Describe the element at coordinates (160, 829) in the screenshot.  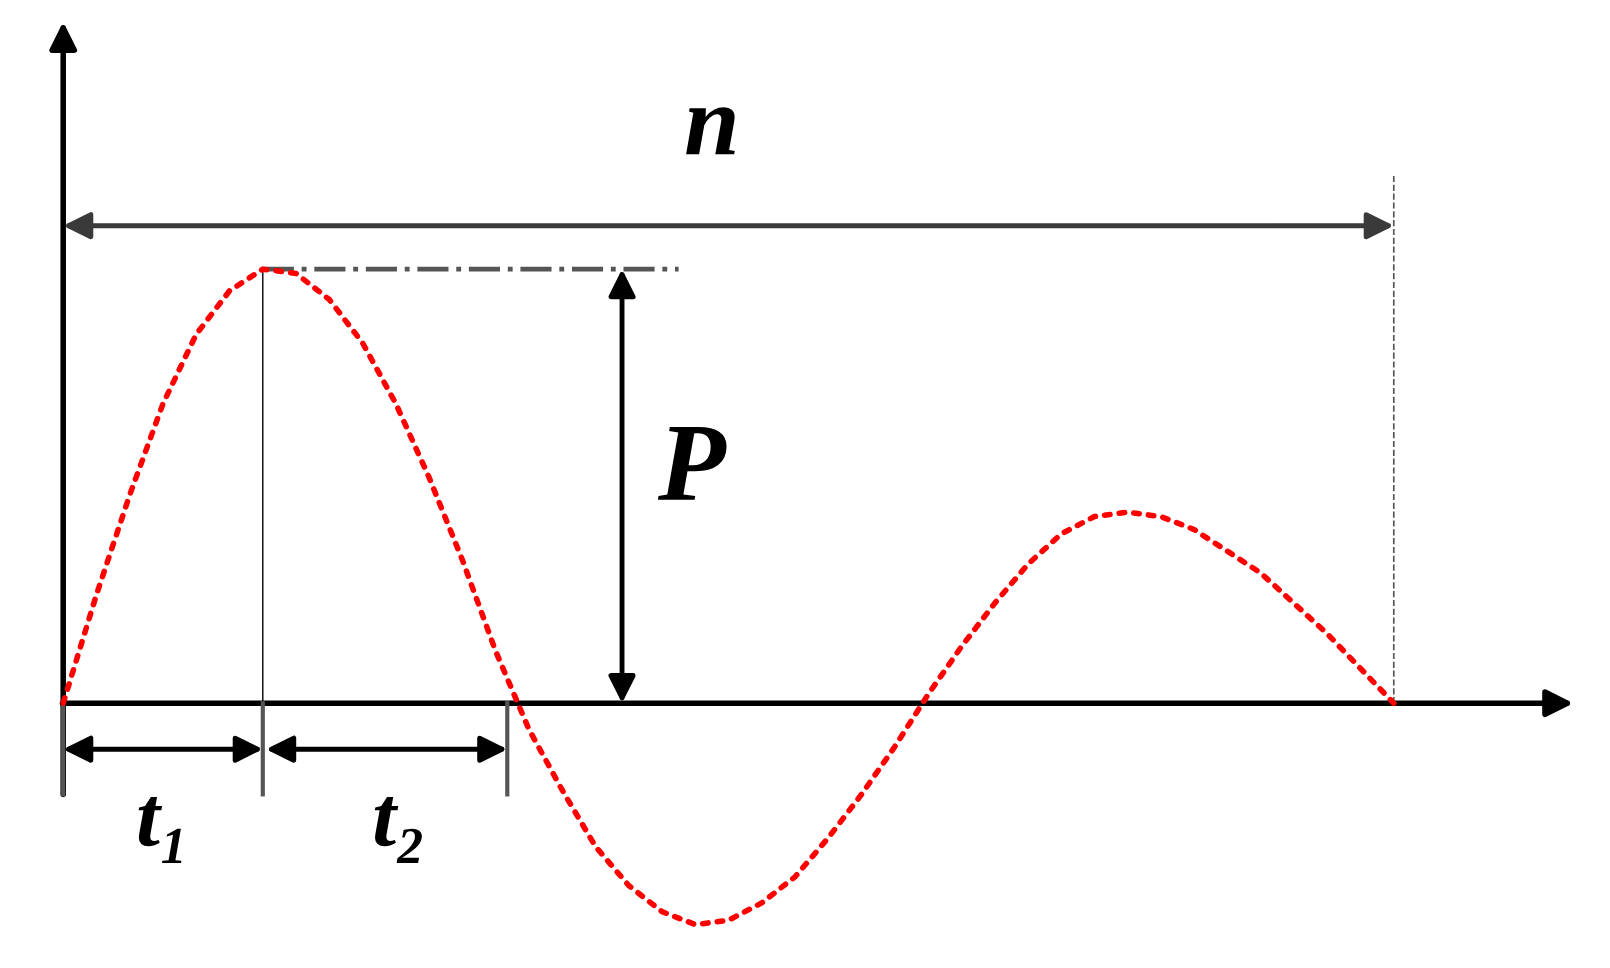
I see `annotation: t₁` at that location.